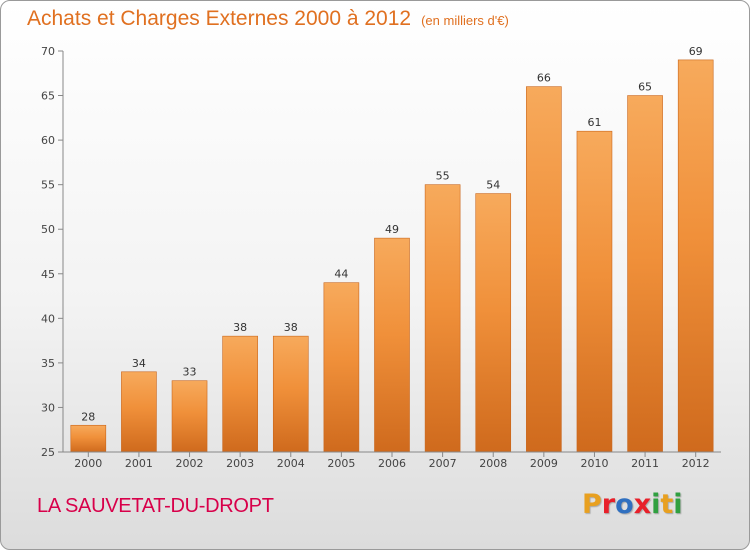 This screenshot has width=750, height=550. Describe the element at coordinates (52, 252) in the screenshot. I see `y-axis: 25 30 35 40 45 50 55 60 65 70` at that location.